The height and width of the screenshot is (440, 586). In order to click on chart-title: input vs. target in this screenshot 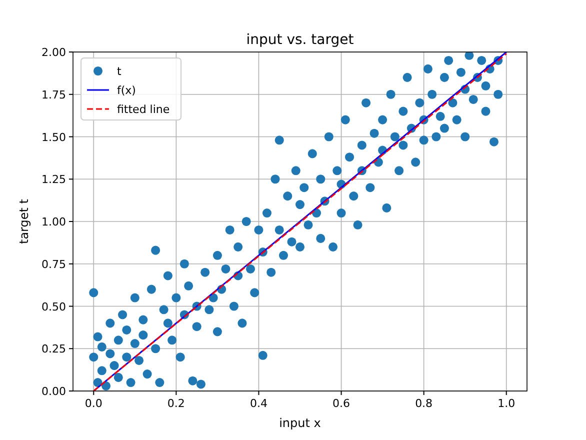, I will do `click(300, 40)`.